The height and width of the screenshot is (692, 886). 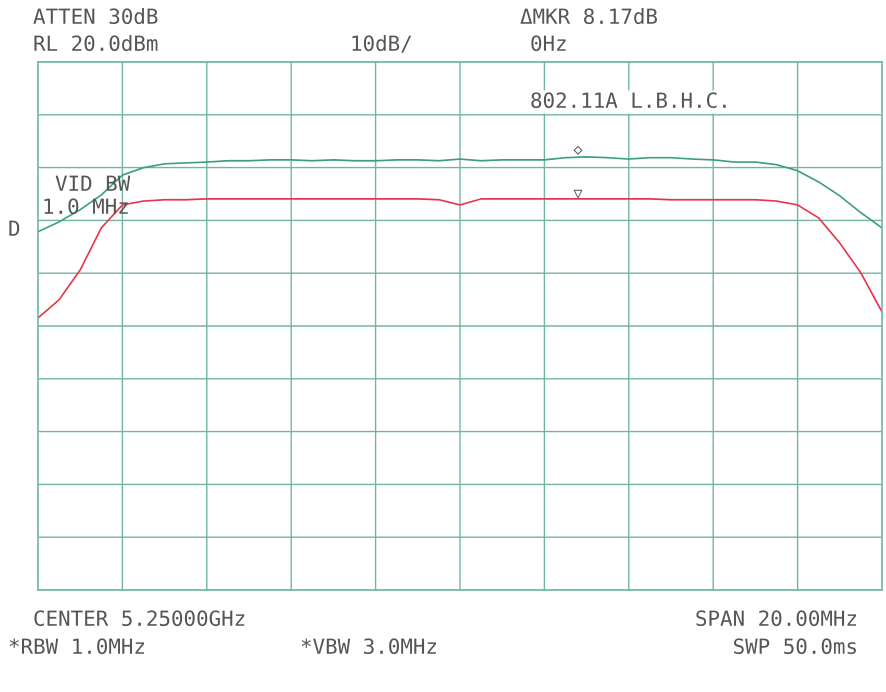 I want to click on text: D, so click(x=14, y=228).